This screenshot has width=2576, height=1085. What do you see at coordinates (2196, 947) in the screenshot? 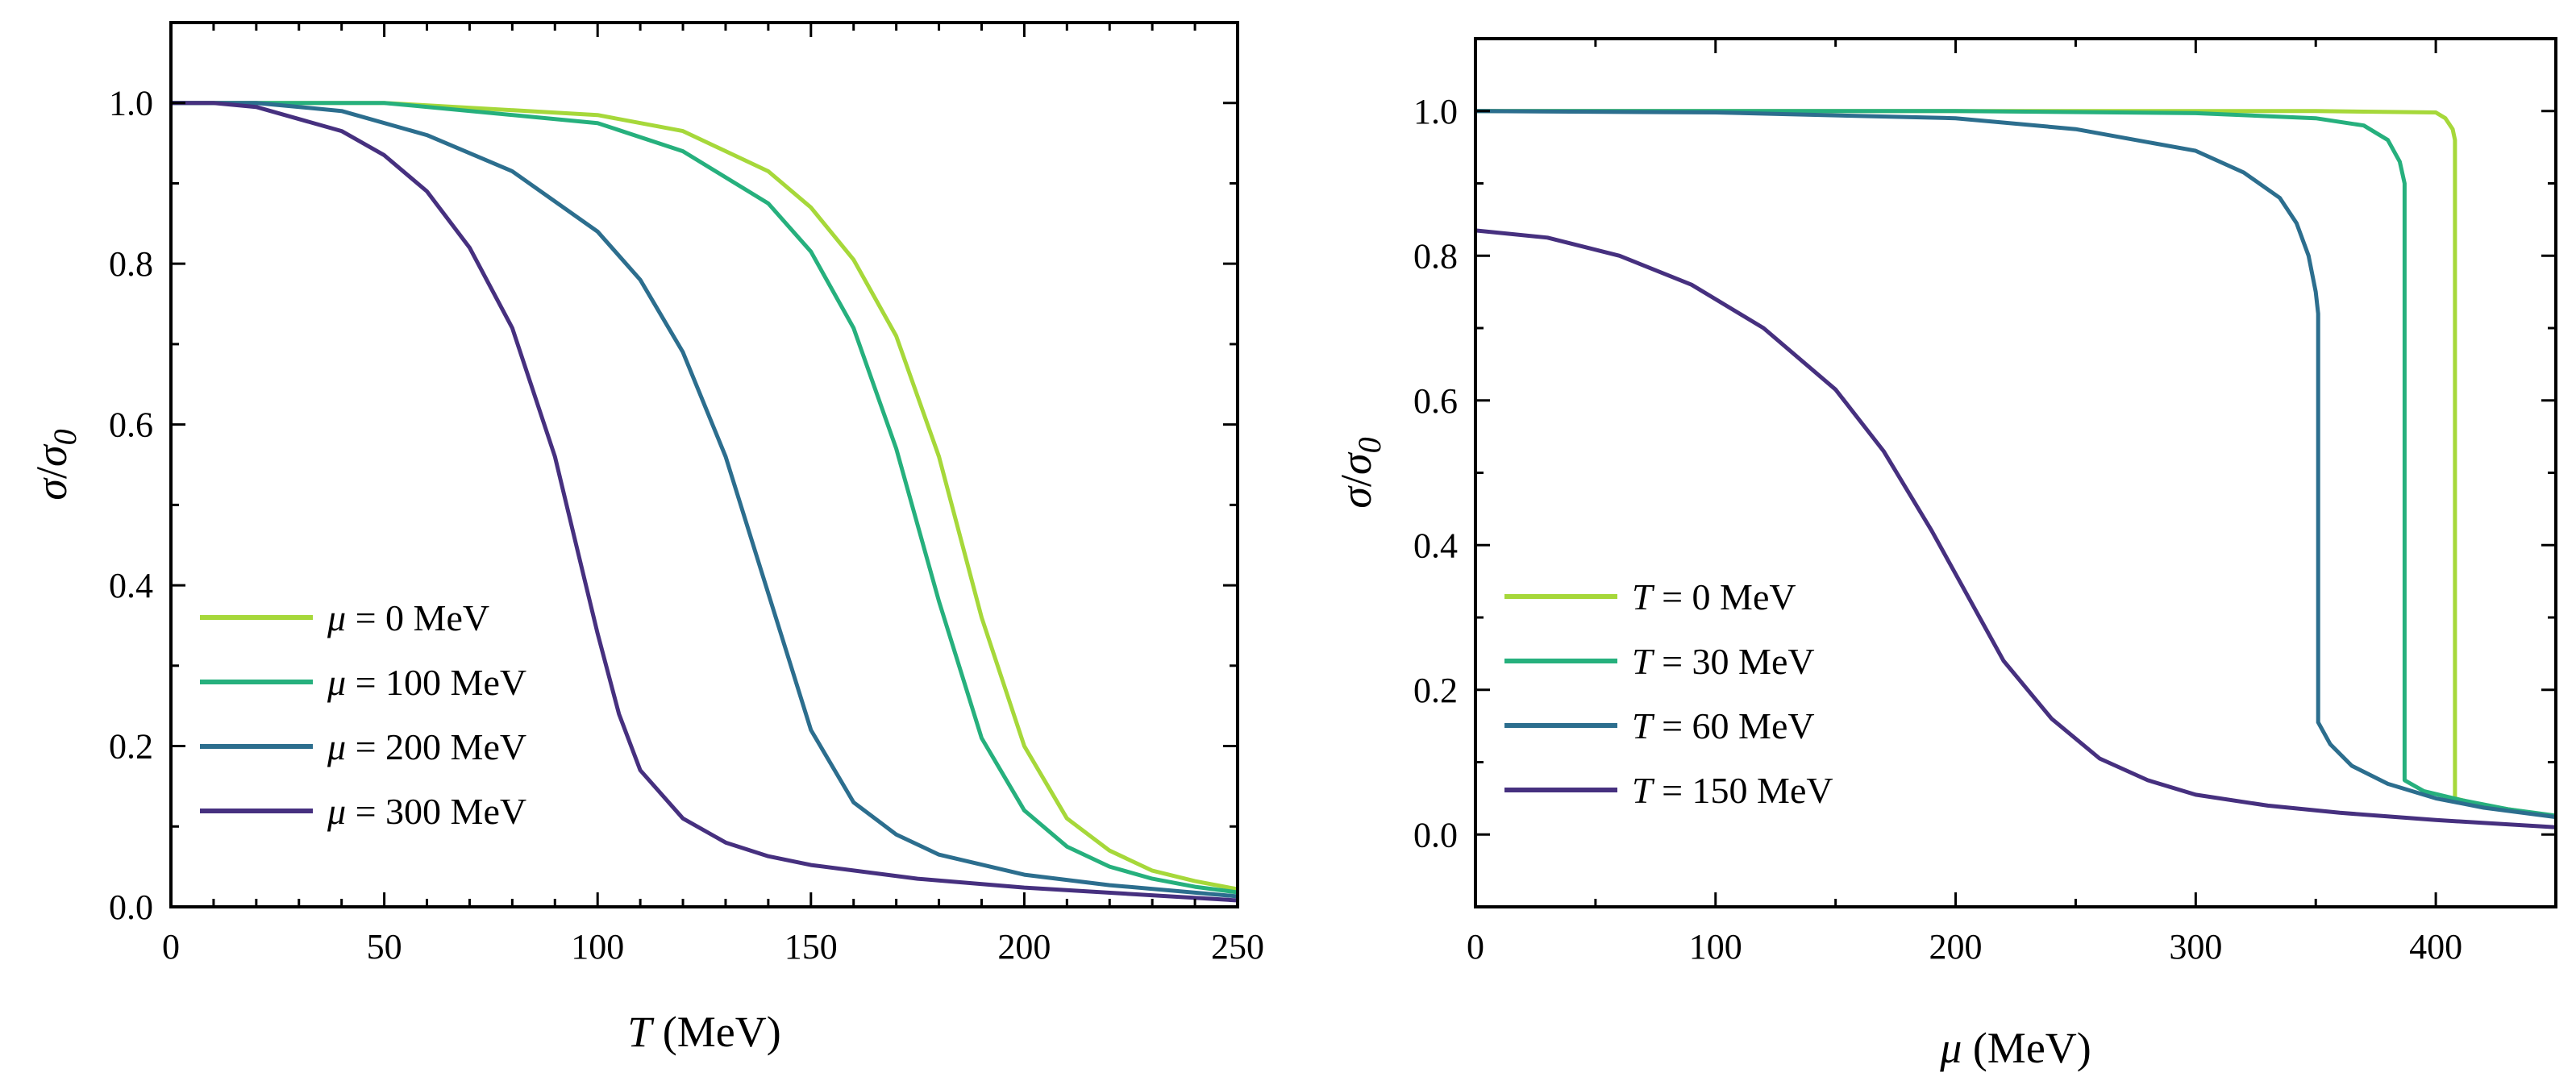
I see `x-tick-label: 300` at bounding box center [2196, 947].